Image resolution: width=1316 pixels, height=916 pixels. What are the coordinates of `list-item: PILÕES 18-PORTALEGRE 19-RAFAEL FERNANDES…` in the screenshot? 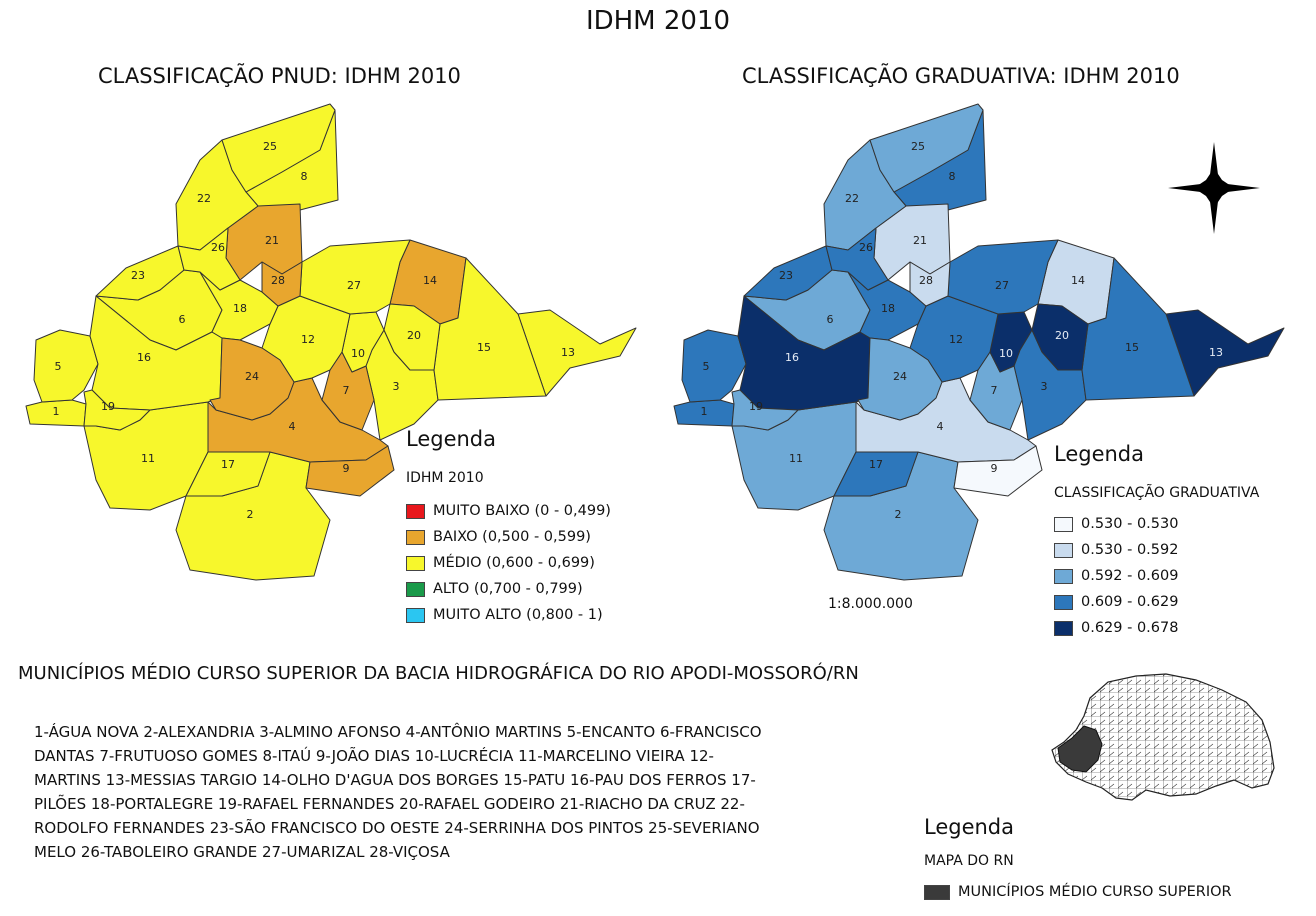 It's located at (389, 804).